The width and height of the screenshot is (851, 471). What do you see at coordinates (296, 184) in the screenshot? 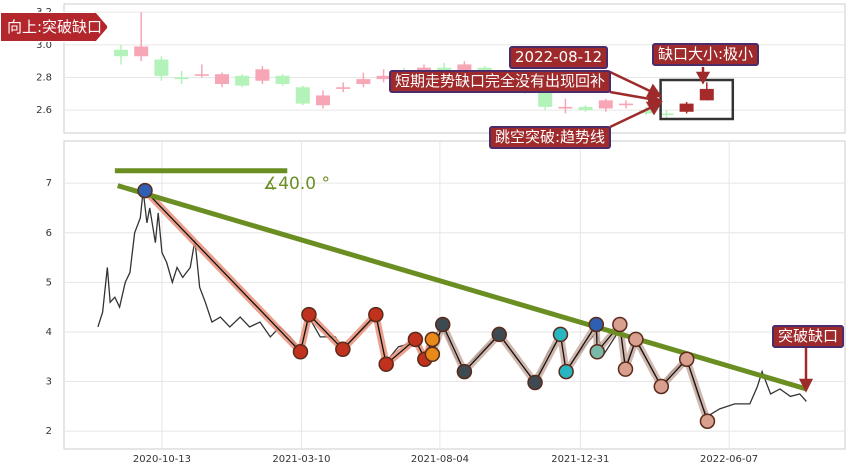
I see `angle-label: ∡40.0 °` at bounding box center [296, 184].